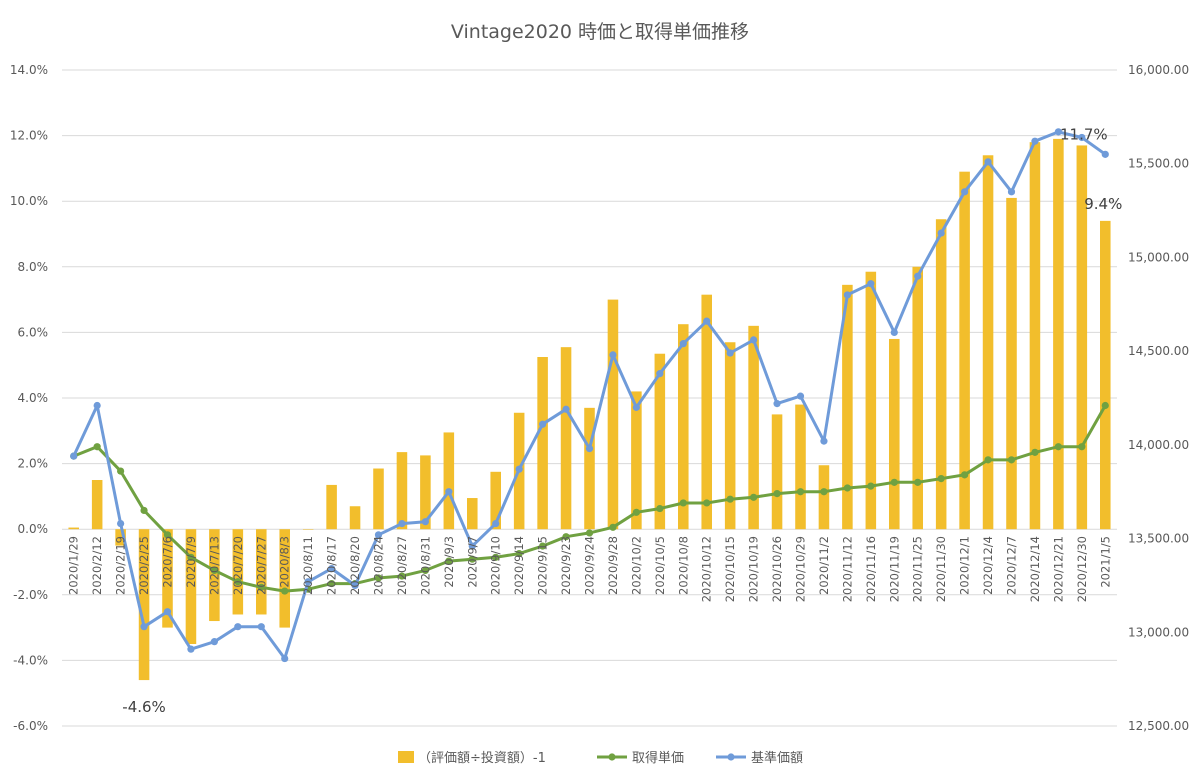  What do you see at coordinates (660, 565) in the screenshot?
I see `x-tick-label: 2020/10/5` at bounding box center [660, 565].